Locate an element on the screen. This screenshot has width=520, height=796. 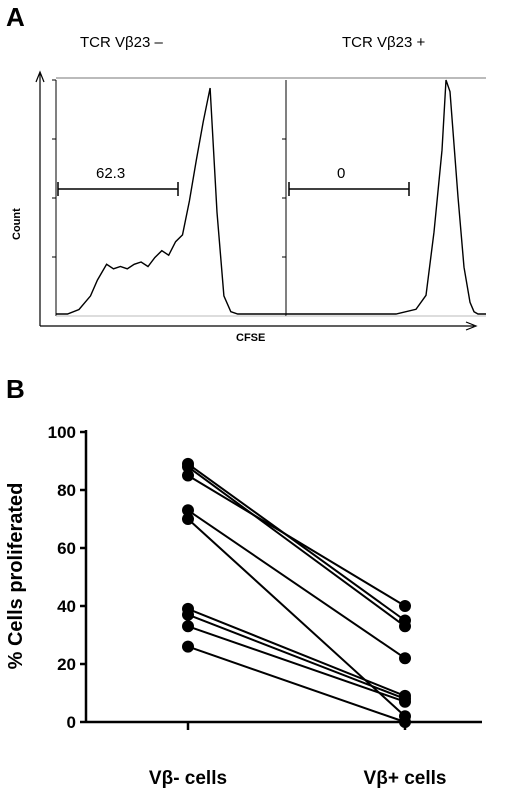
panel-b-pairs is located at coordinates (296, 592).